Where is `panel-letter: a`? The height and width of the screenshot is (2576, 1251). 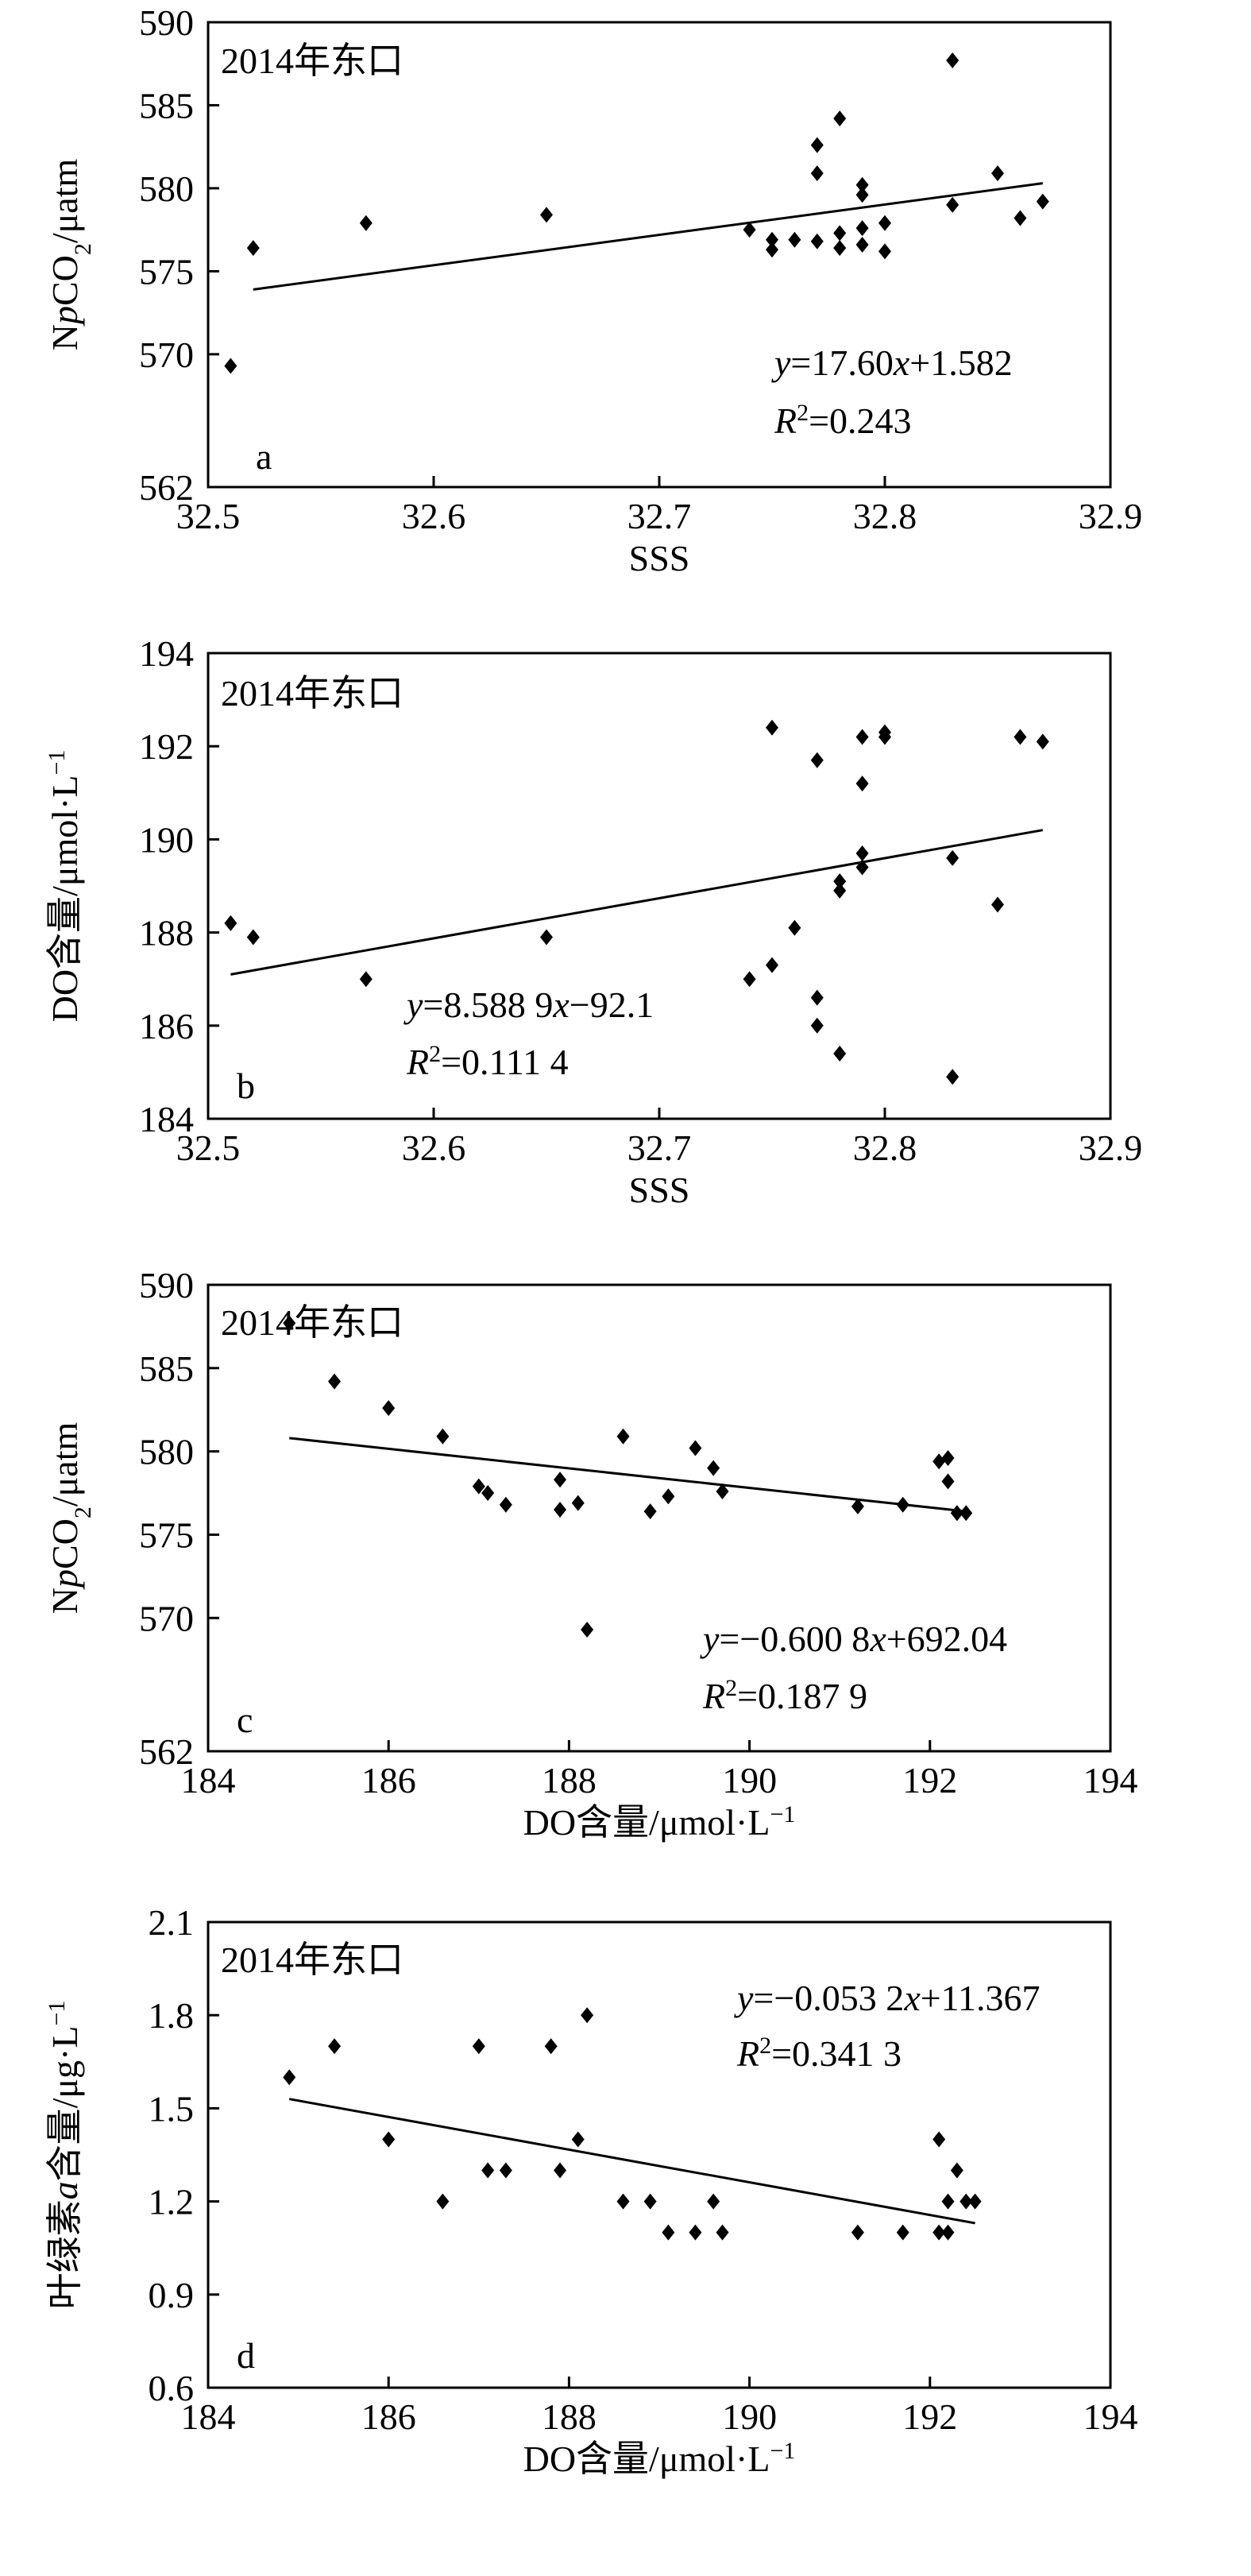 panel-letter: a is located at coordinates (264, 457).